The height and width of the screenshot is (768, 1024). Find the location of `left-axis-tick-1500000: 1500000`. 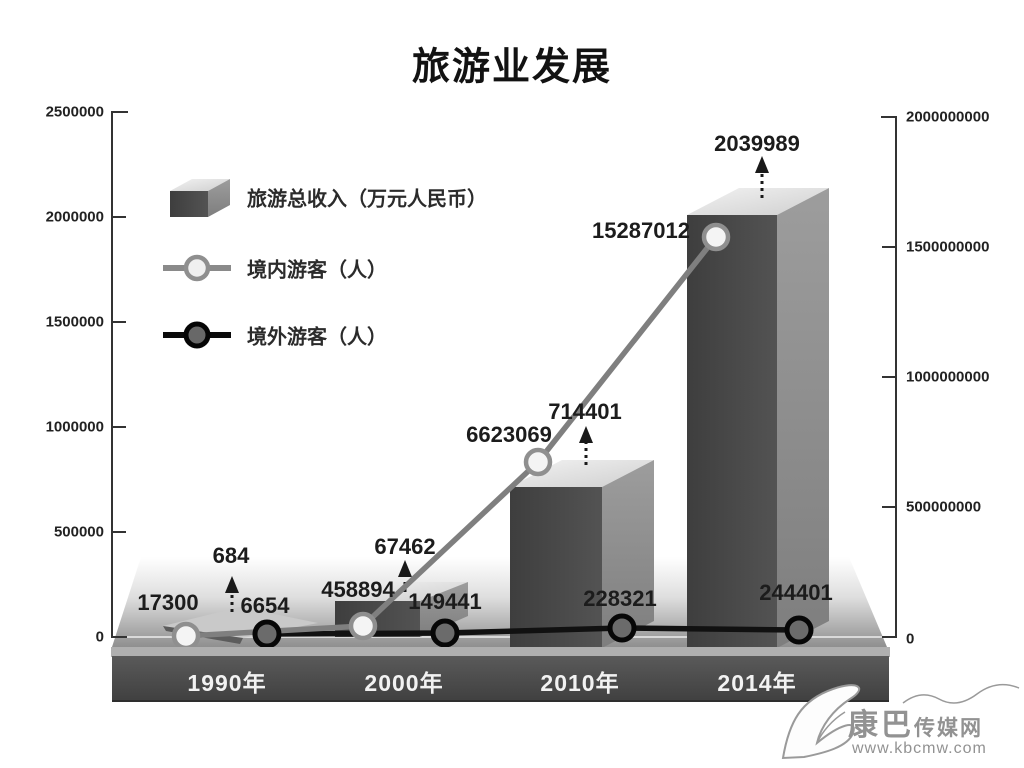

left-axis-tick-1500000: 1500000 is located at coordinates (74, 322).